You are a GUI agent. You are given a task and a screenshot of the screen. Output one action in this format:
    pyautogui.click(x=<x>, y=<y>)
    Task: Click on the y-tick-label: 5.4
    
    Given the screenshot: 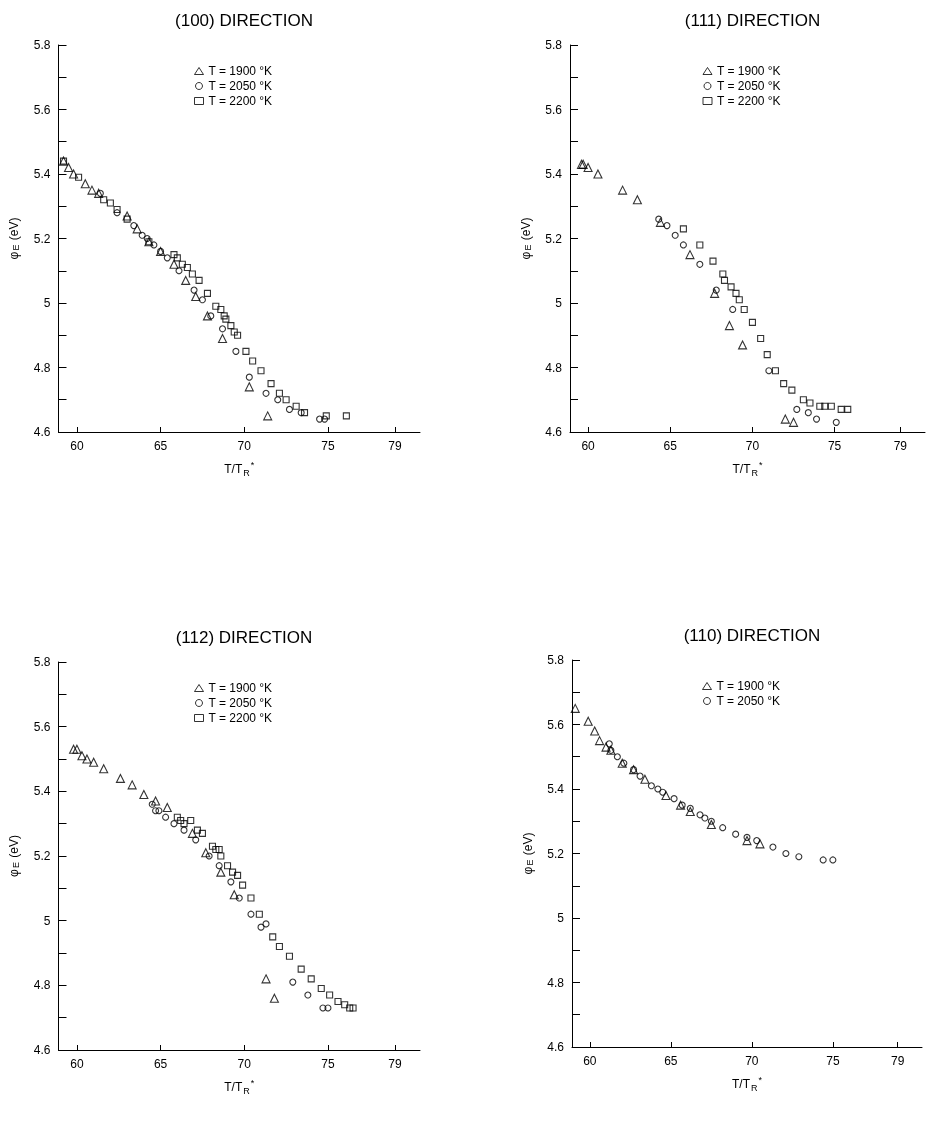 What is the action you would take?
    pyautogui.click(x=554, y=174)
    